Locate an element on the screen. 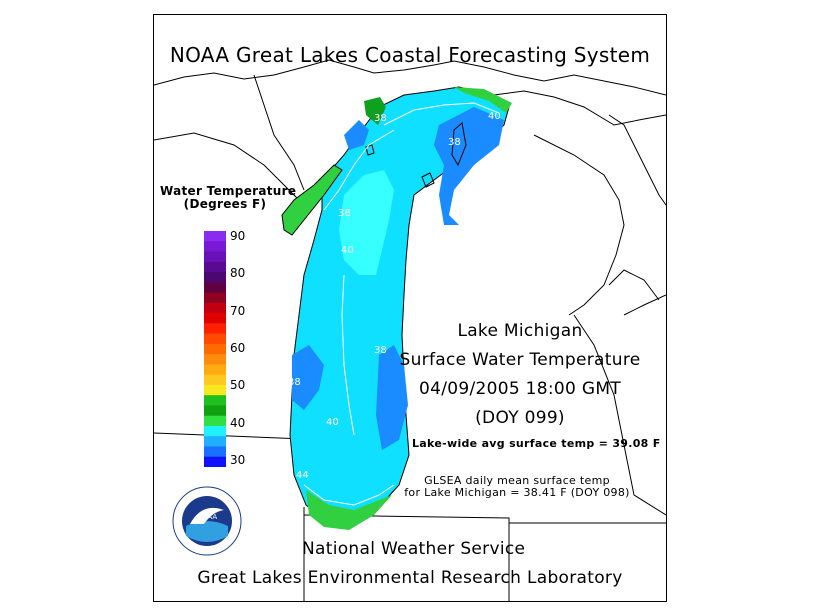 This screenshot has width=820, height=615. contour-40-north is located at coordinates (441, 114).